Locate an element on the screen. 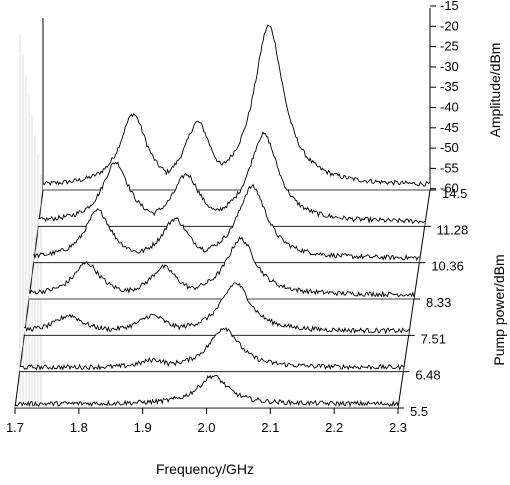 The width and height of the screenshot is (510, 485). y-axis-title: Pump power/dBm is located at coordinates (499, 309).